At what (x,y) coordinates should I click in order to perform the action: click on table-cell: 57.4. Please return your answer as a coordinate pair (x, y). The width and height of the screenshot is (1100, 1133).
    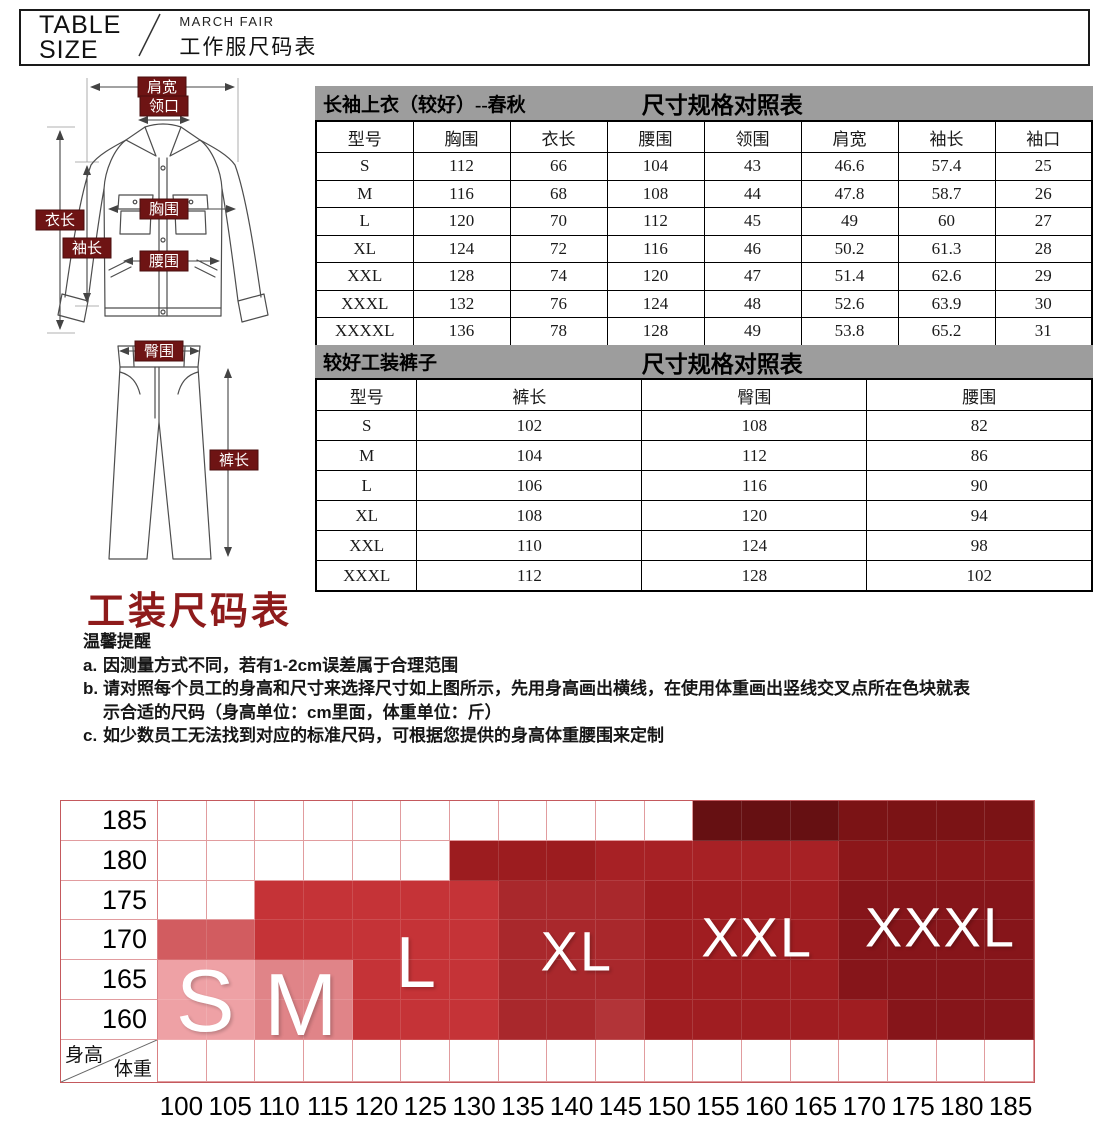
    Looking at the image, I should click on (946, 166).